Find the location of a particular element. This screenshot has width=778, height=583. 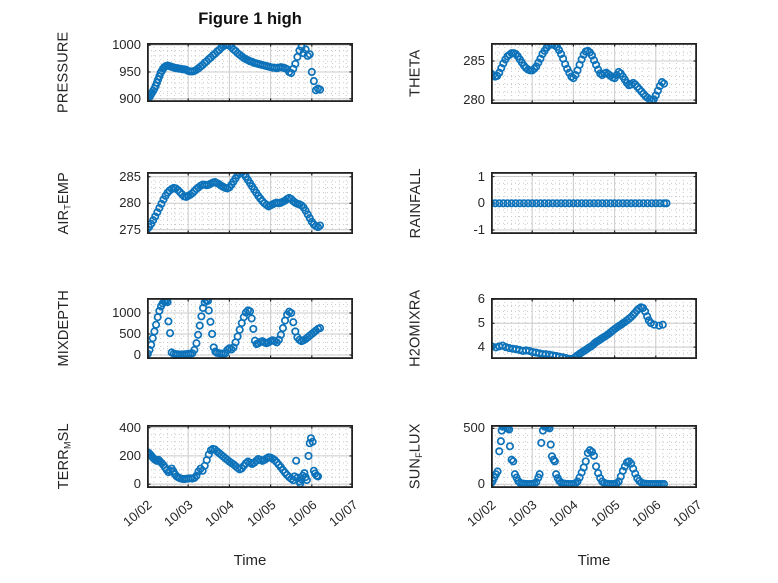

mixdepth-y-axis-label: MIXDEPTH is located at coordinates (63, 328).